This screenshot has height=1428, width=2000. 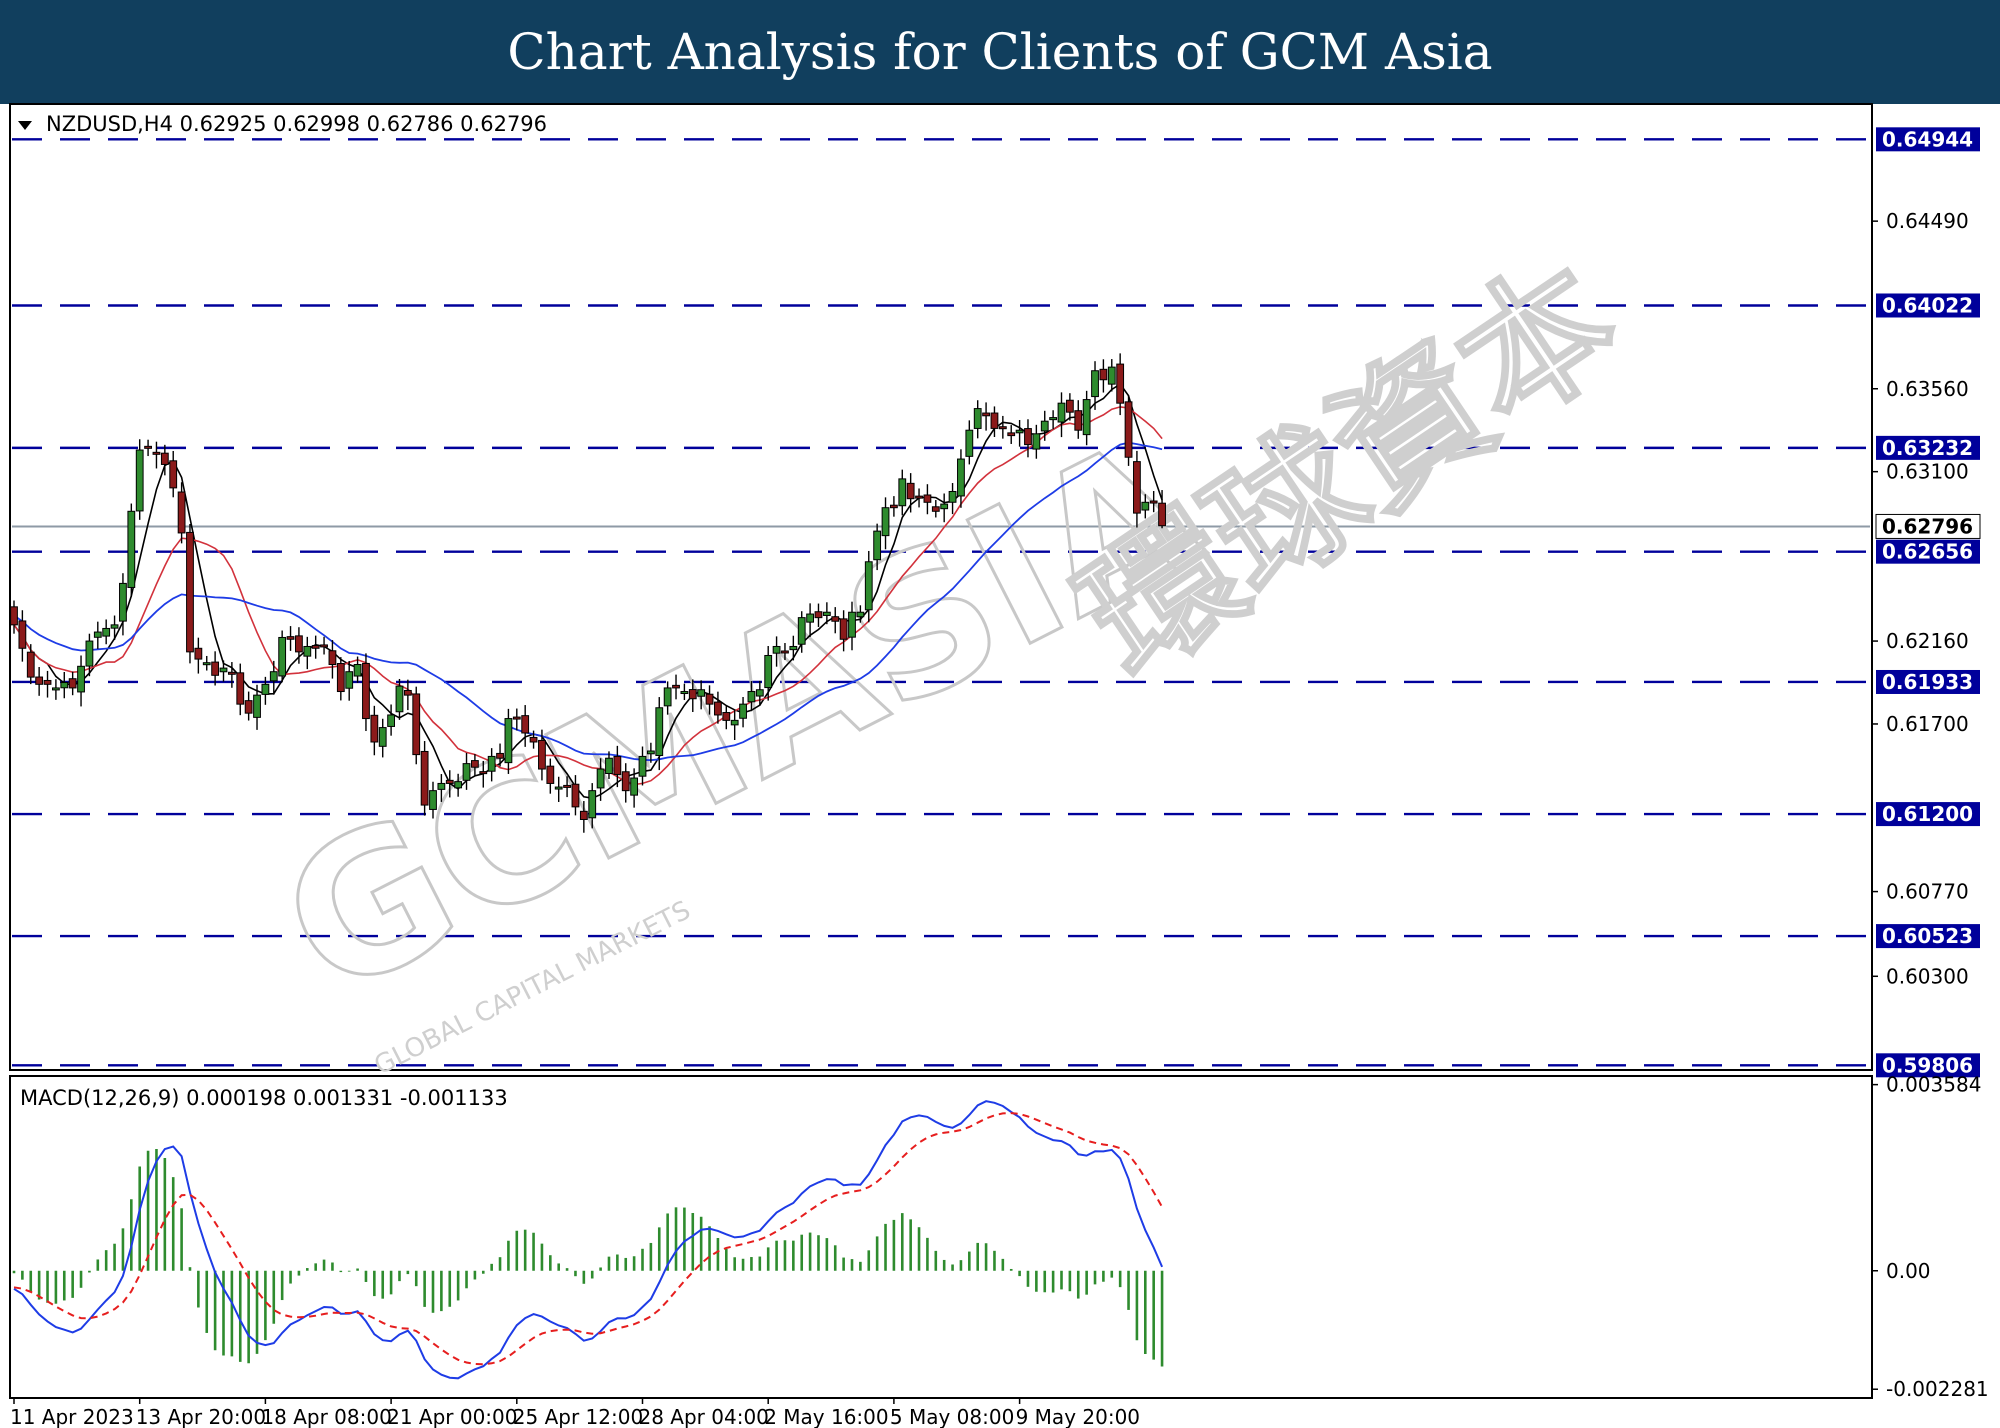 I want to click on level-price-label: 0.61200, so click(x=1927, y=814).